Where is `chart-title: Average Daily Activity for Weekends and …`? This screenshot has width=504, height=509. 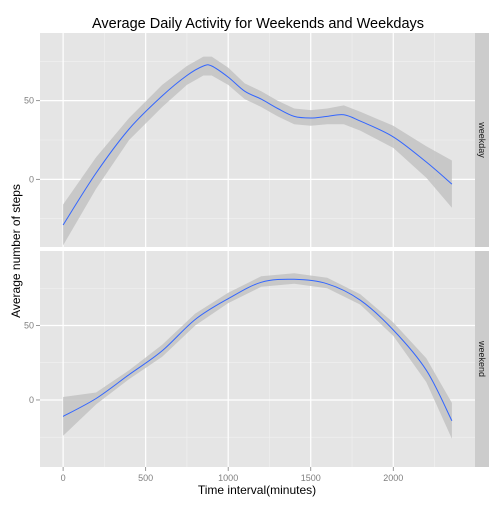 chart-title: Average Daily Activity for Weekends and … is located at coordinates (258, 24).